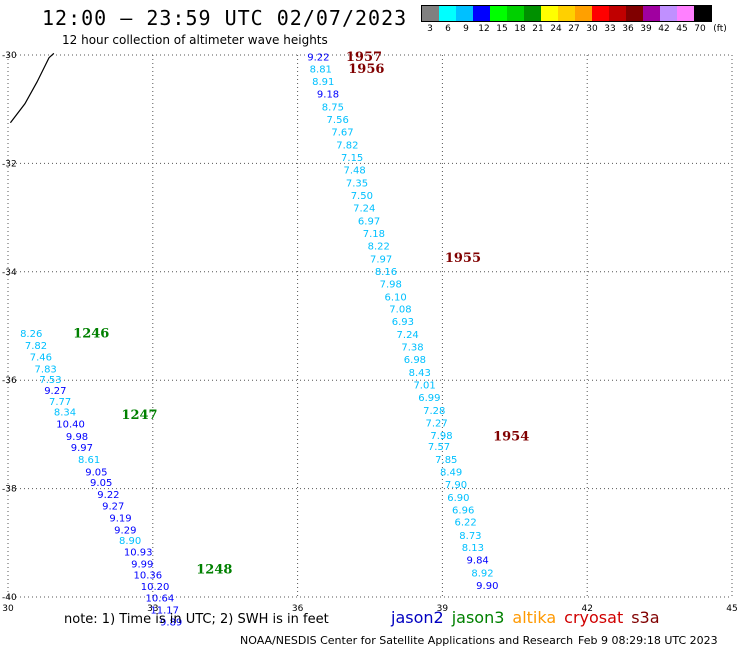  What do you see at coordinates (65, 413) in the screenshot?
I see `swh-value: 8.34` at bounding box center [65, 413].